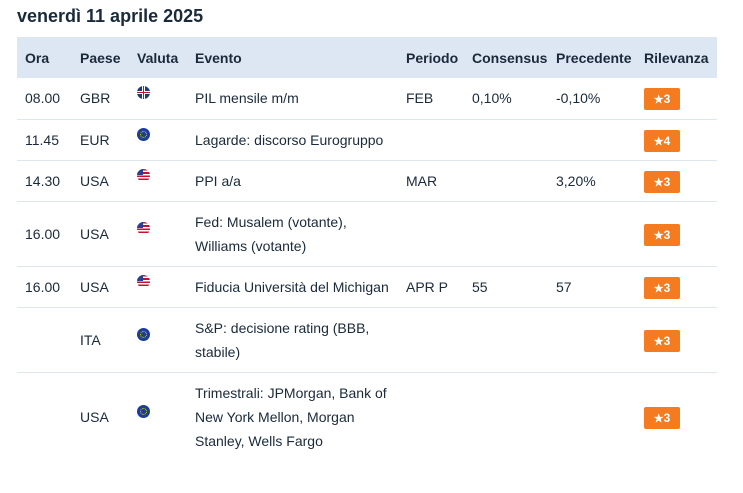 The width and height of the screenshot is (743, 493). What do you see at coordinates (143, 93) in the screenshot?
I see `uk-flag-icon` at bounding box center [143, 93].